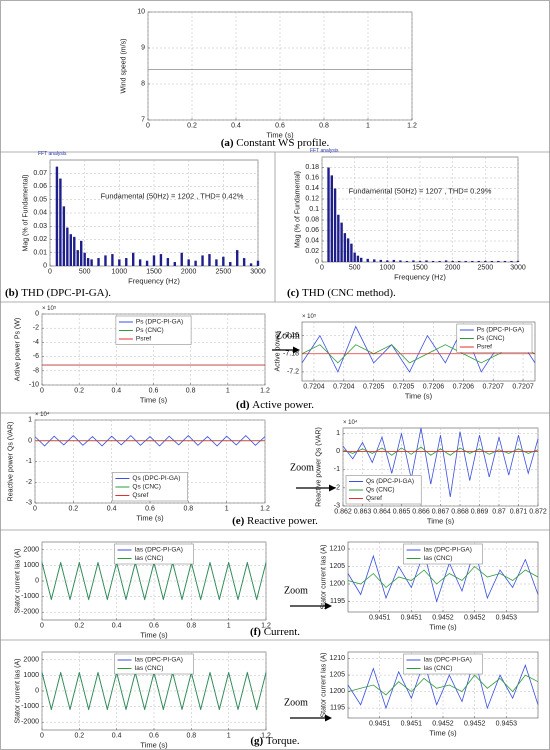 This screenshot has height=750, width=550. What do you see at coordinates (309, 316) in the screenshot?
I see `axis-exponent: × 10⁵` at bounding box center [309, 316].